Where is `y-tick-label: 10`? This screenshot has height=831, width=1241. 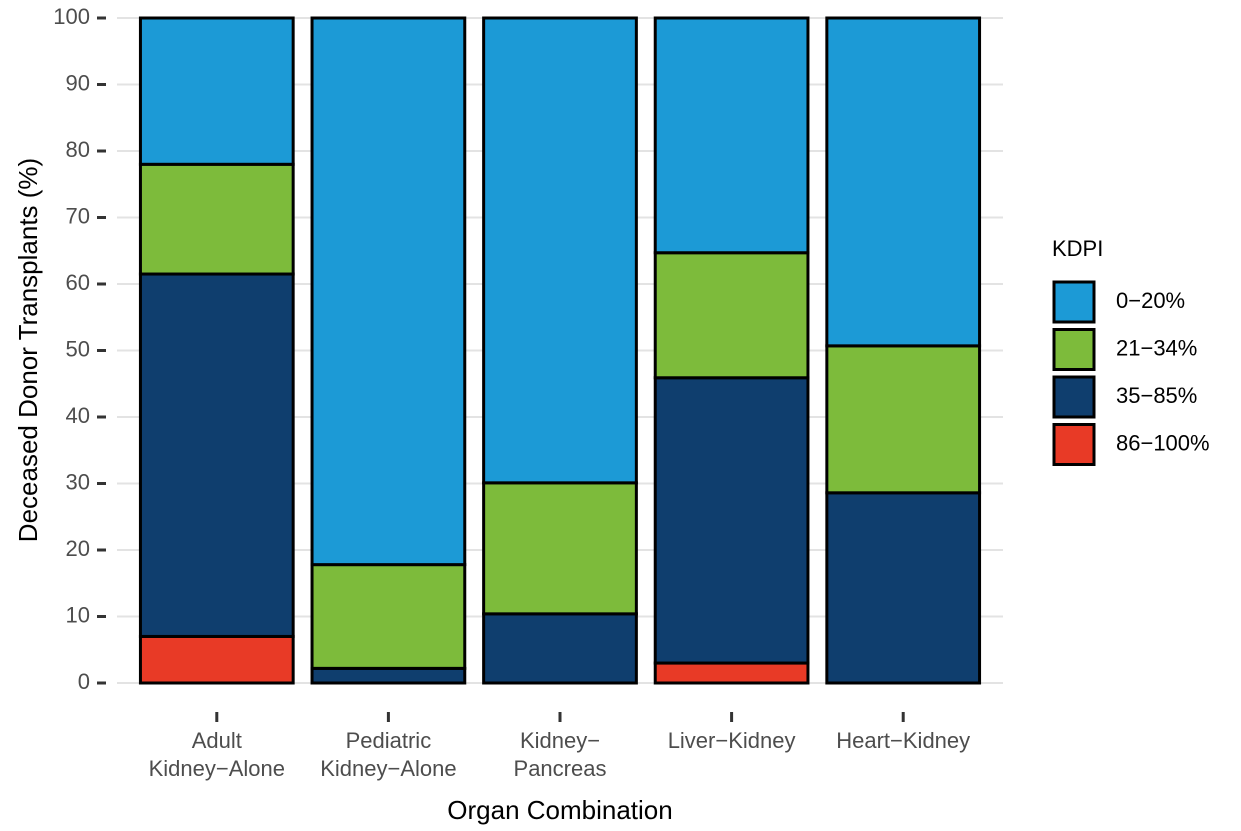
y-tick-label: 10 is located at coordinates (78, 614).